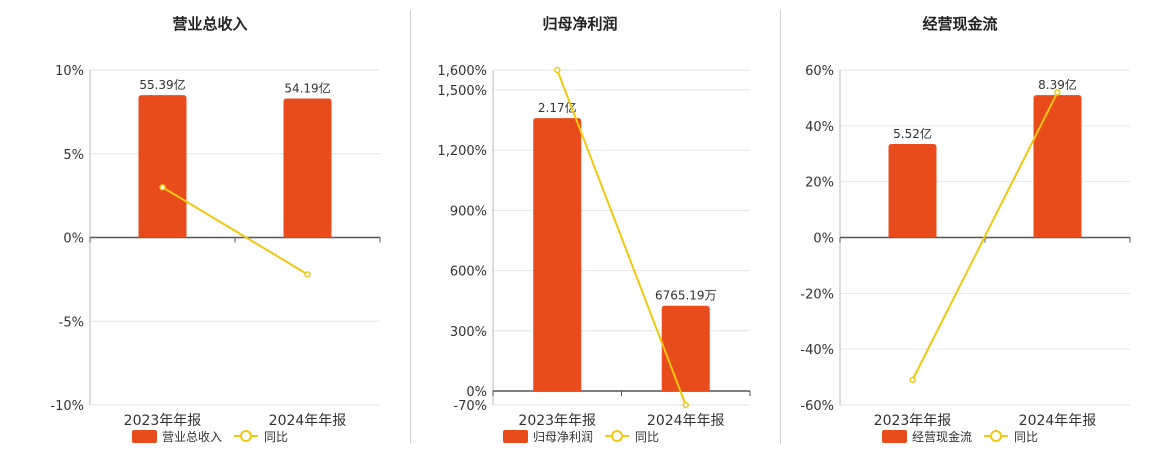 This screenshot has height=450, width=1160. I want to click on y-tick-label: 40%, so click(819, 127).